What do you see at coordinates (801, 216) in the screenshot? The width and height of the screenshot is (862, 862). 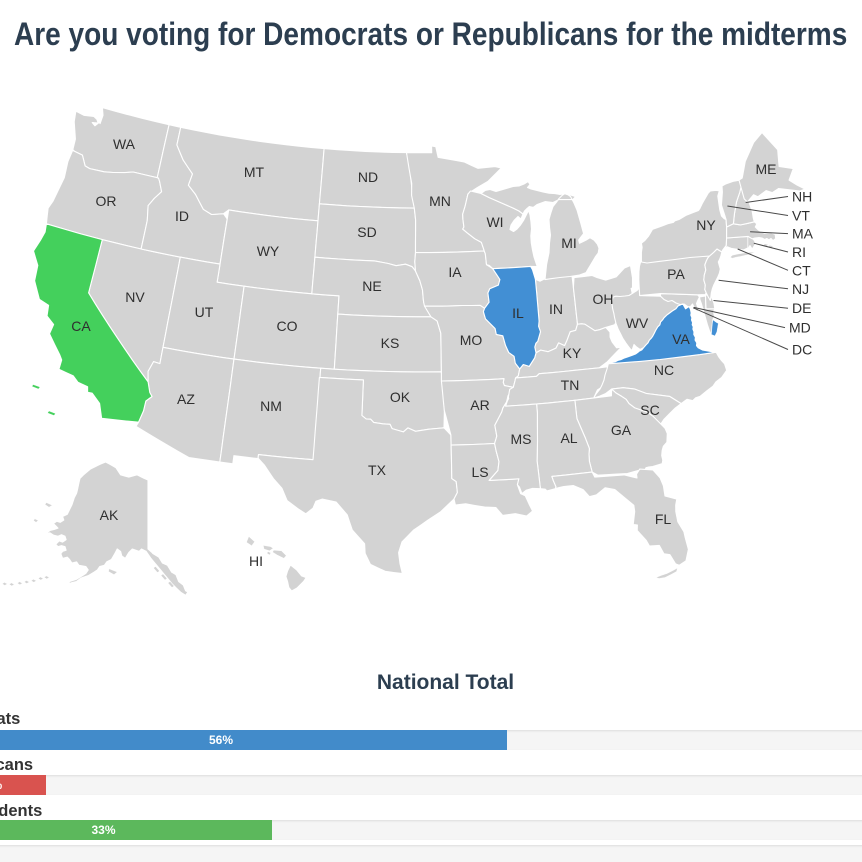 I see `svg-text: VT` at bounding box center [801, 216].